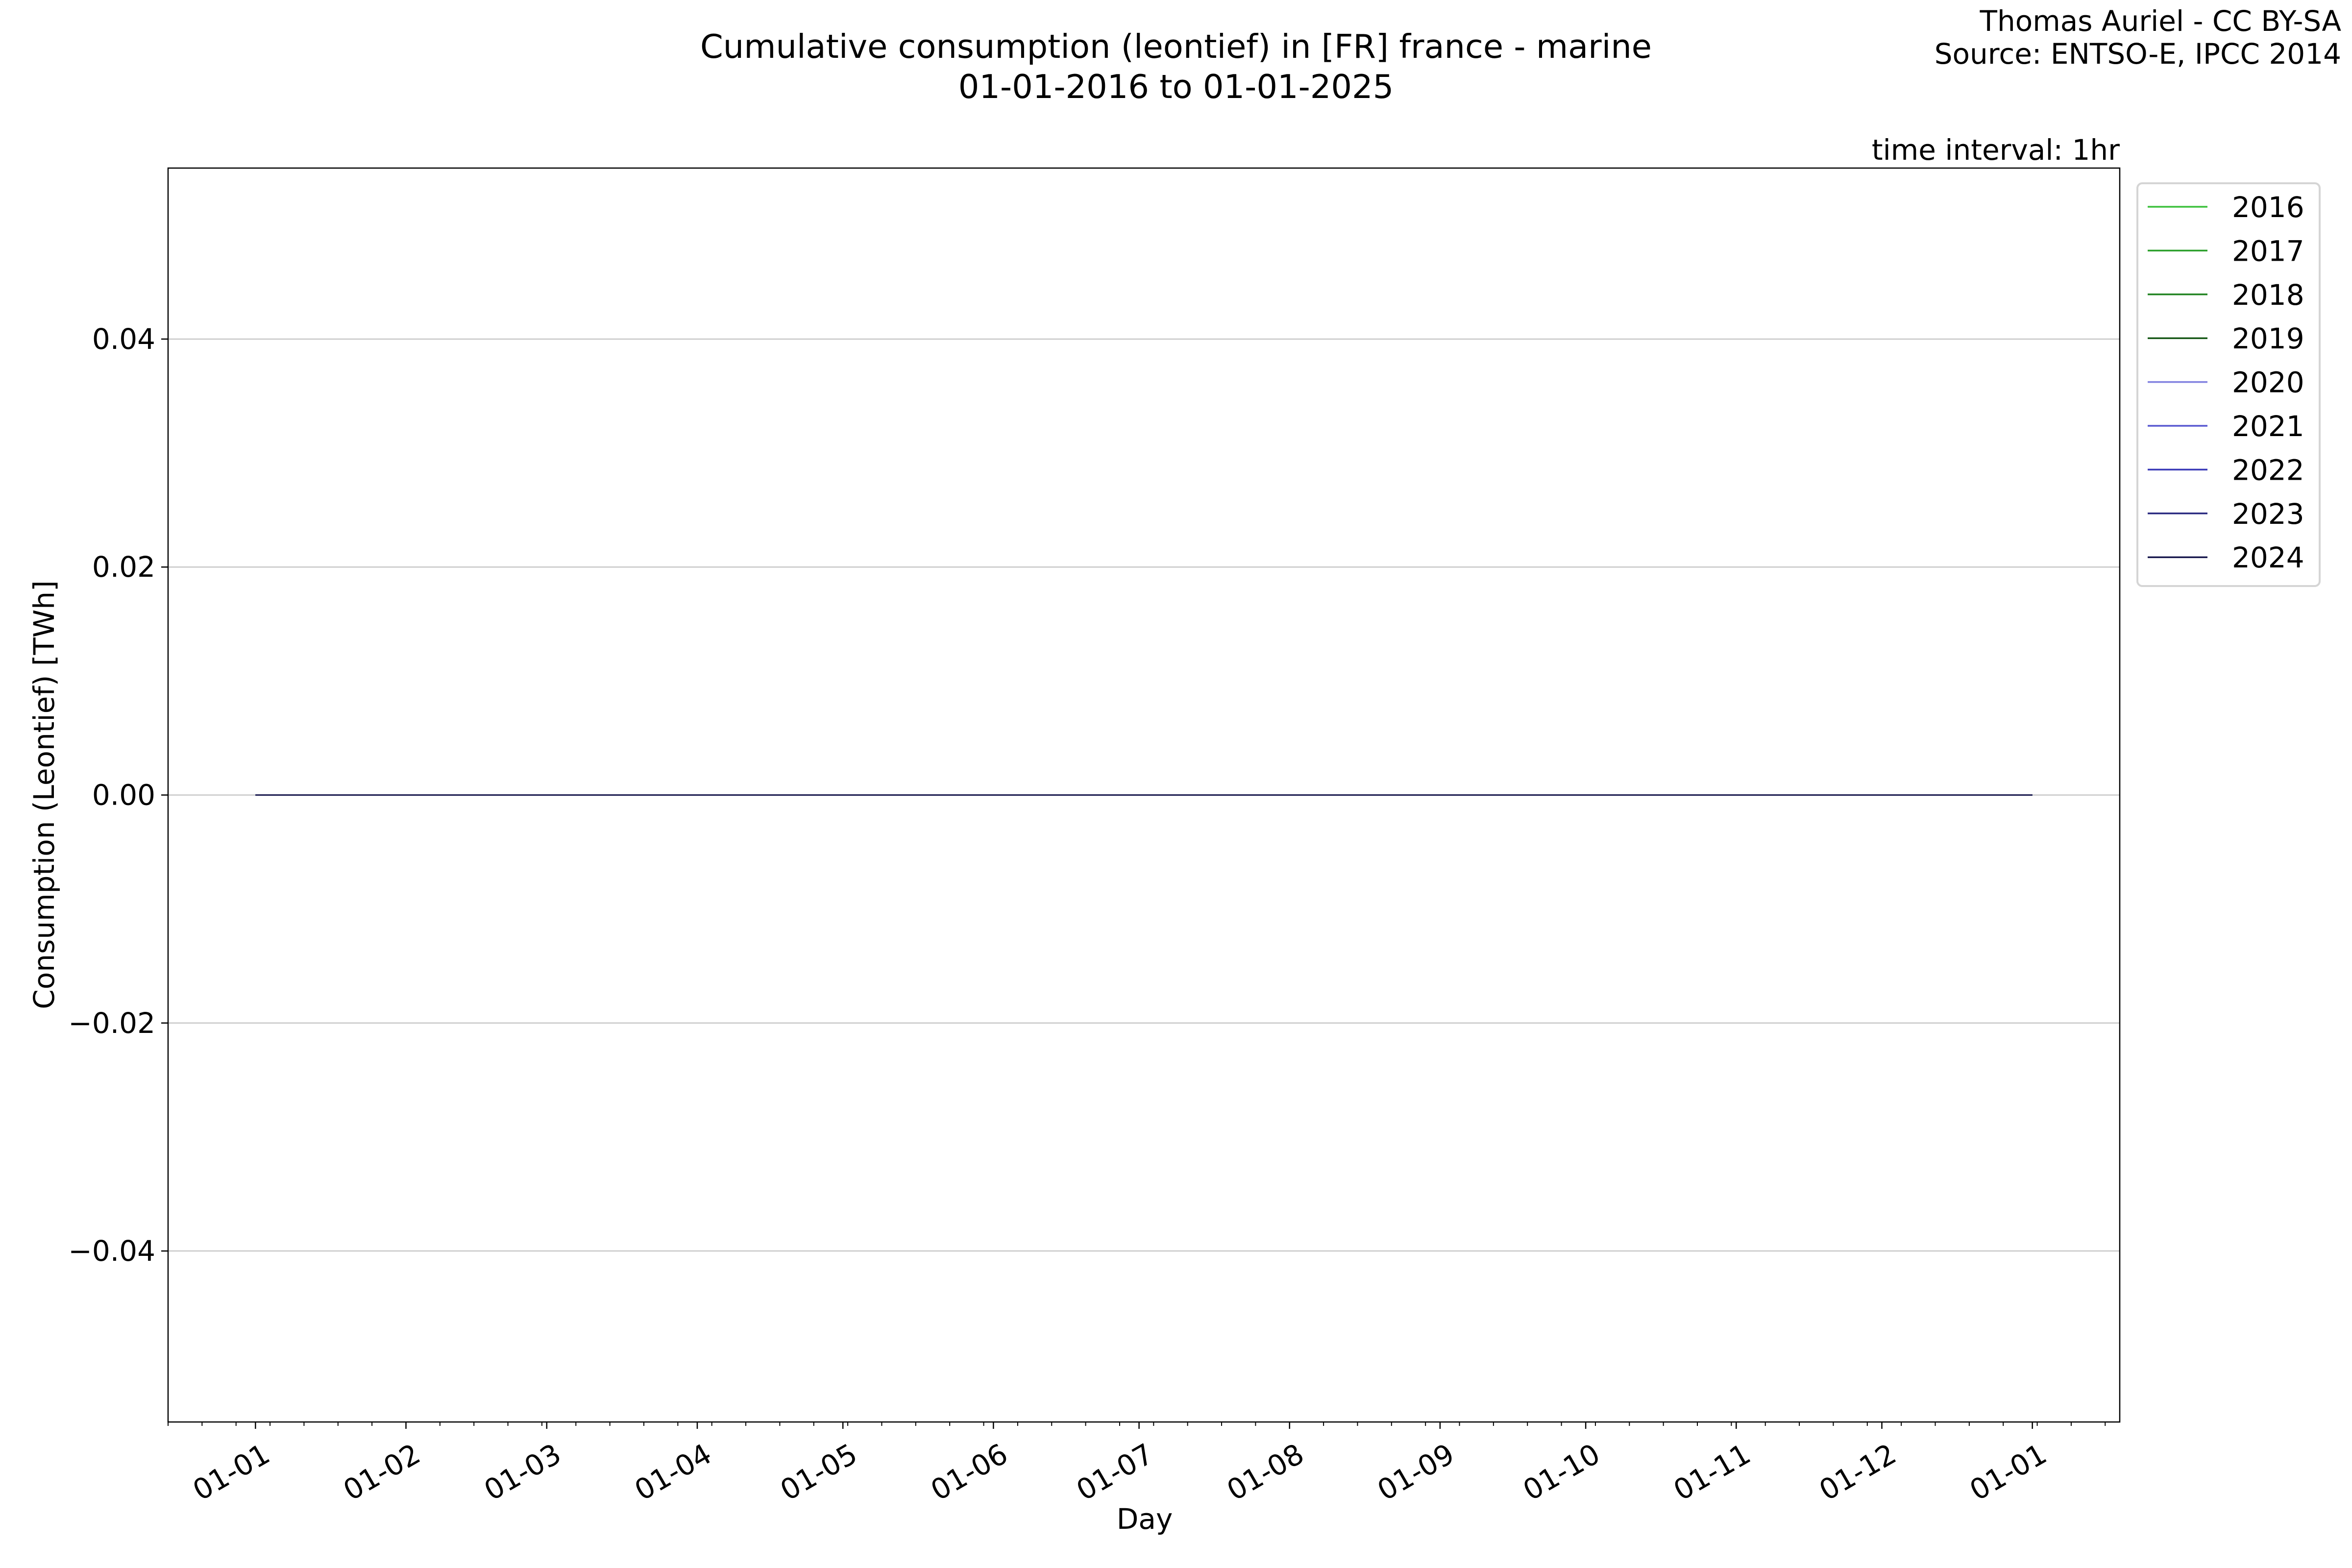 Image resolution: width=2352 pixels, height=1568 pixels. I want to click on x-axis-label: Day, so click(1145, 1519).